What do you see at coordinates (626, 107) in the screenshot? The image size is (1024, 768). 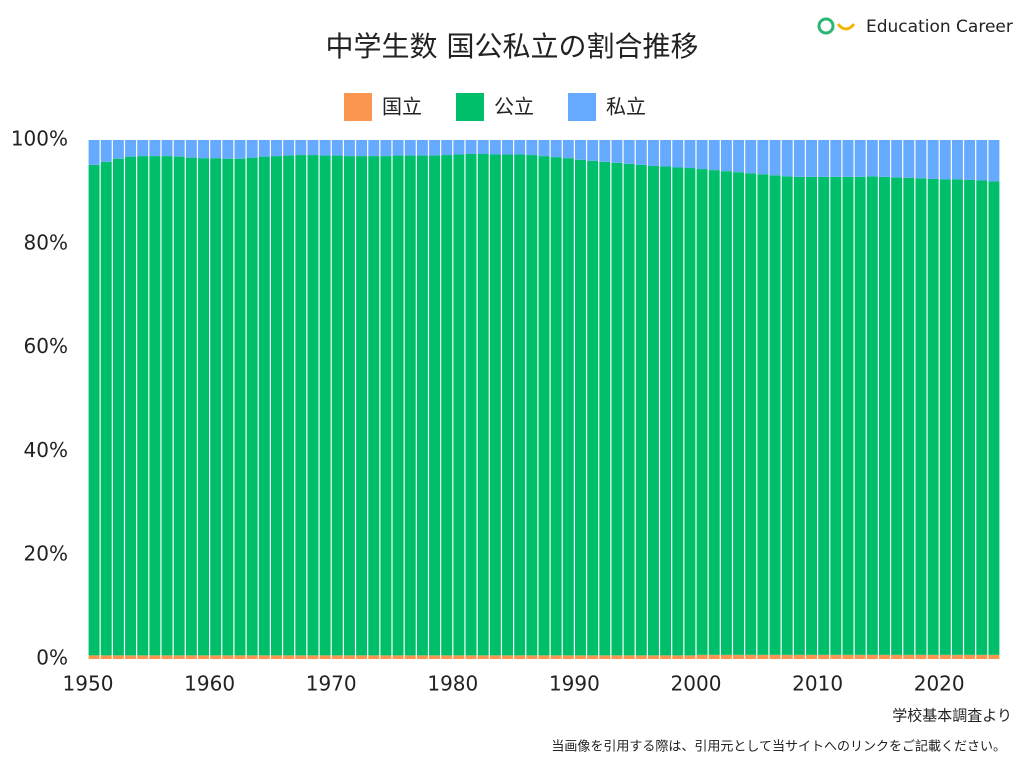 I see `legend-label: 私立` at bounding box center [626, 107].